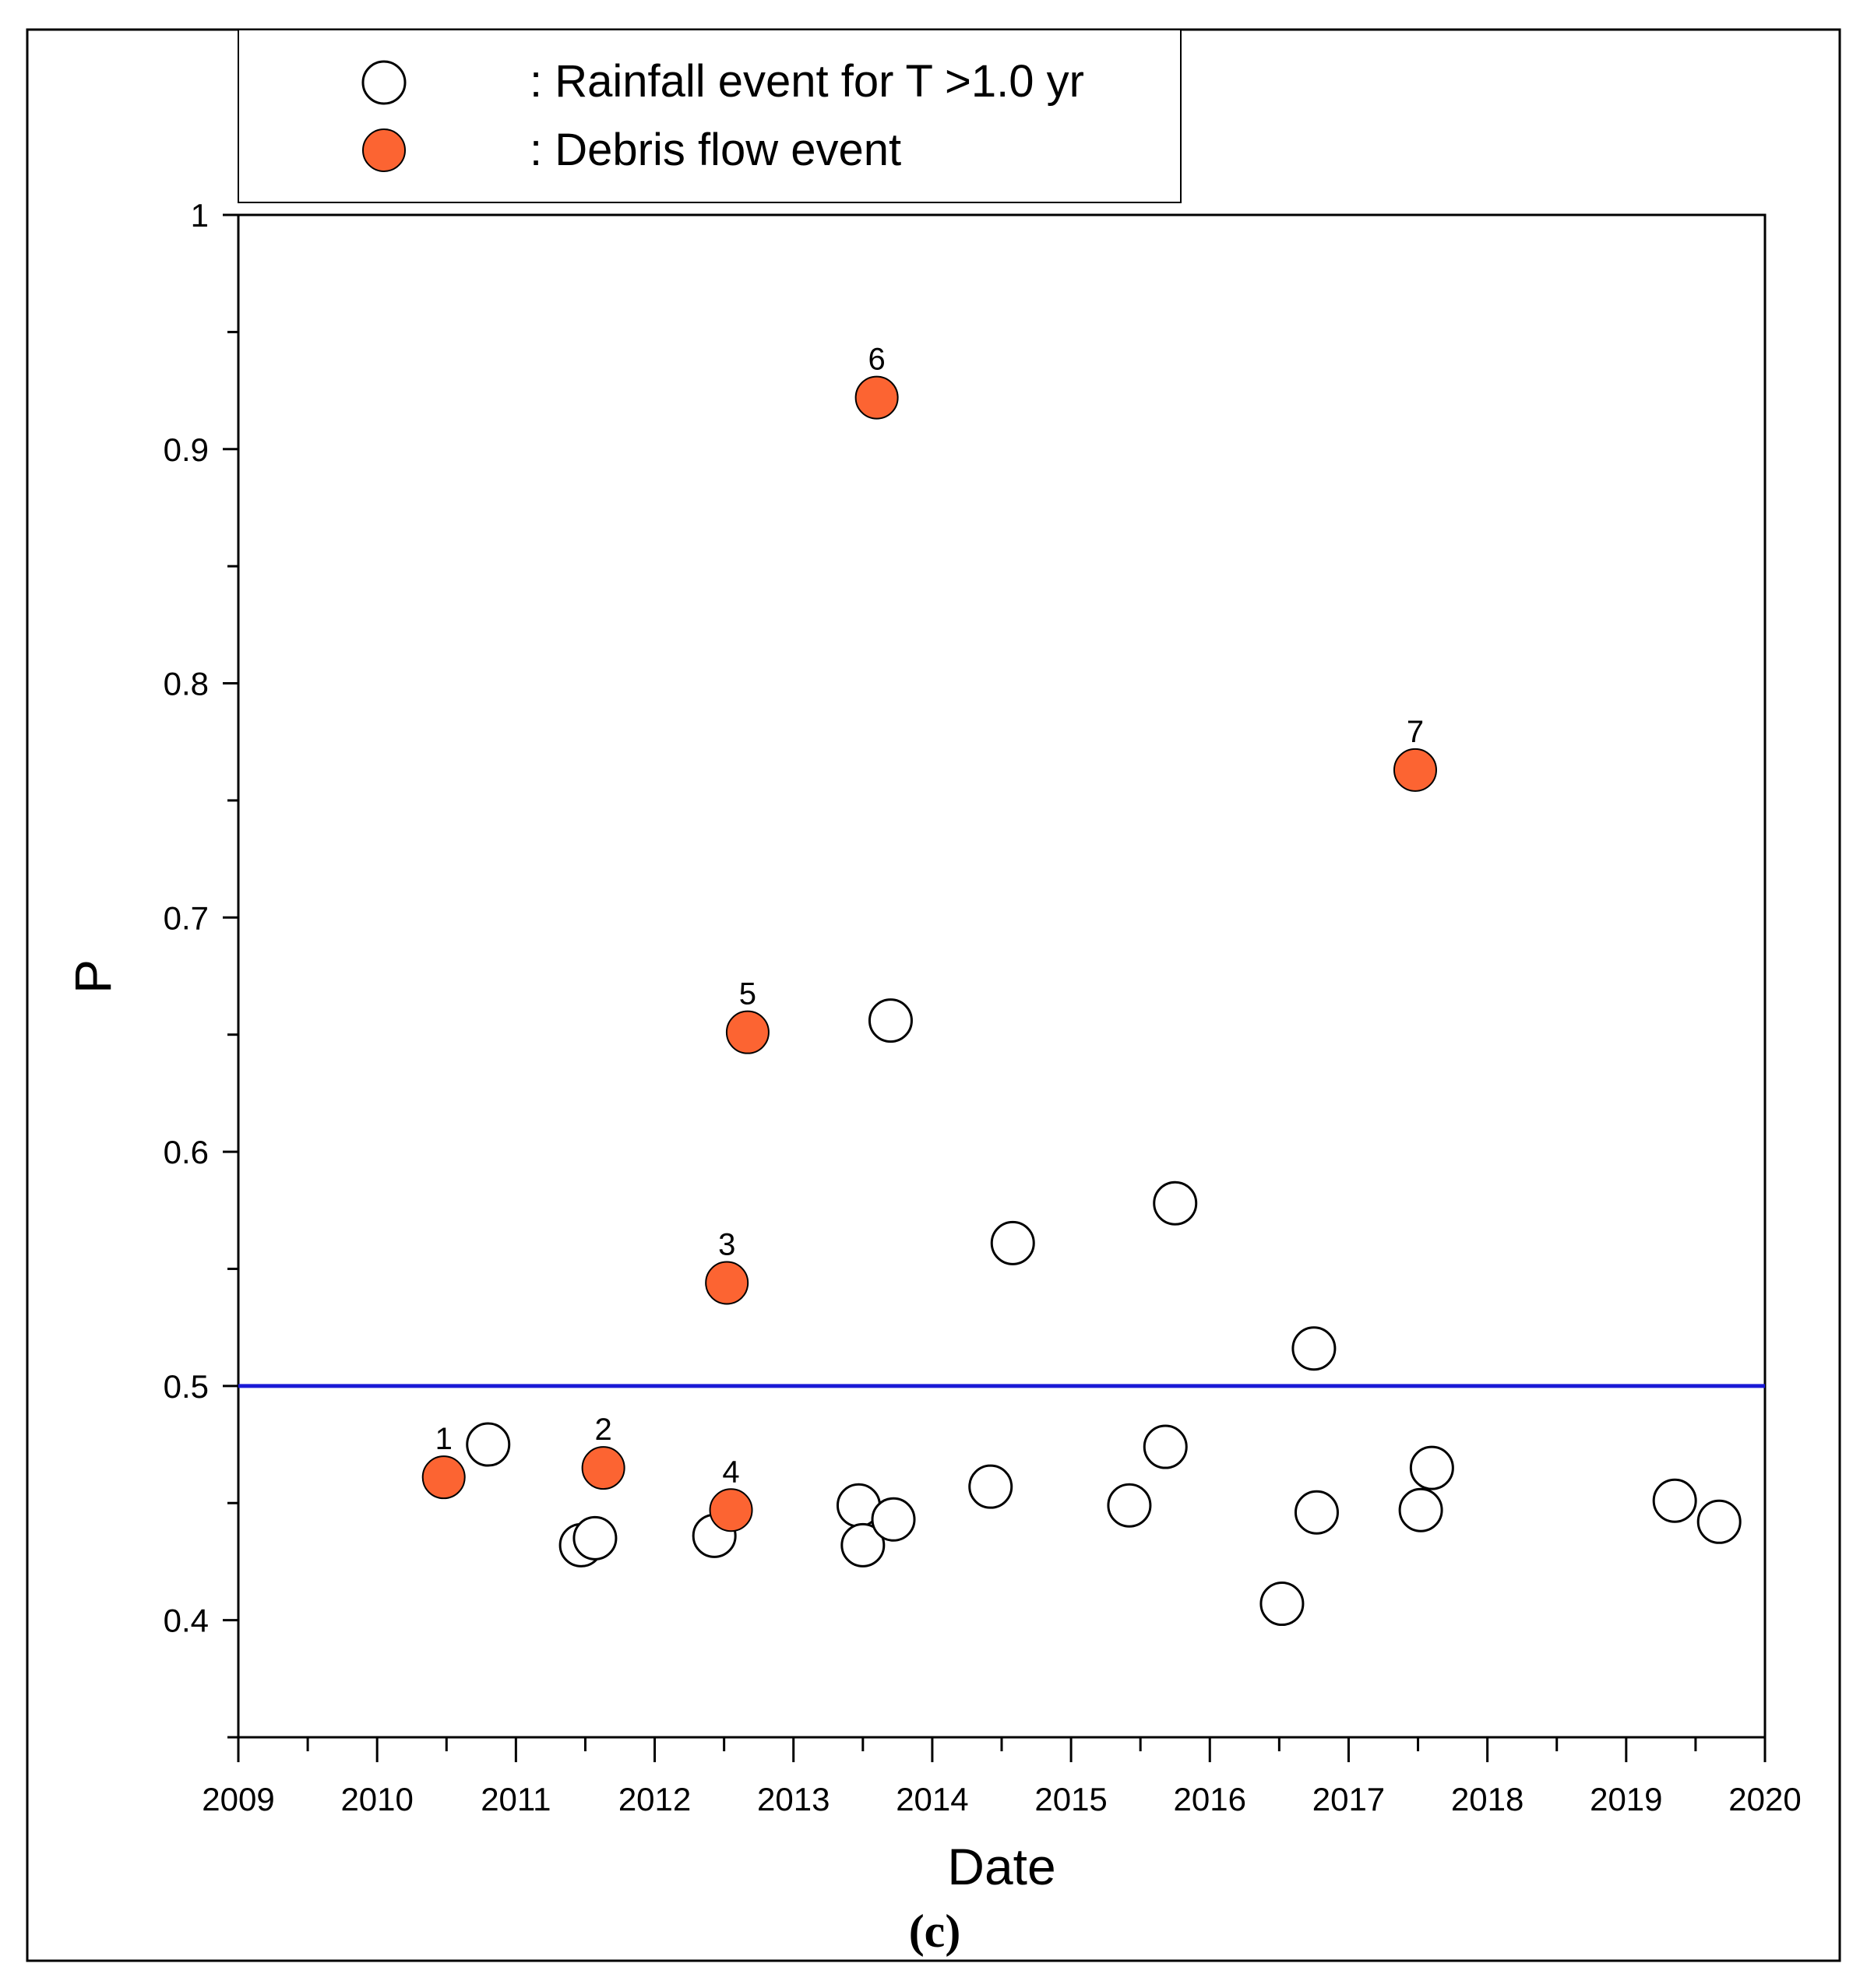 This screenshot has height=1988, width=1867. I want to click on x-axis-title: Date, so click(1001, 1866).